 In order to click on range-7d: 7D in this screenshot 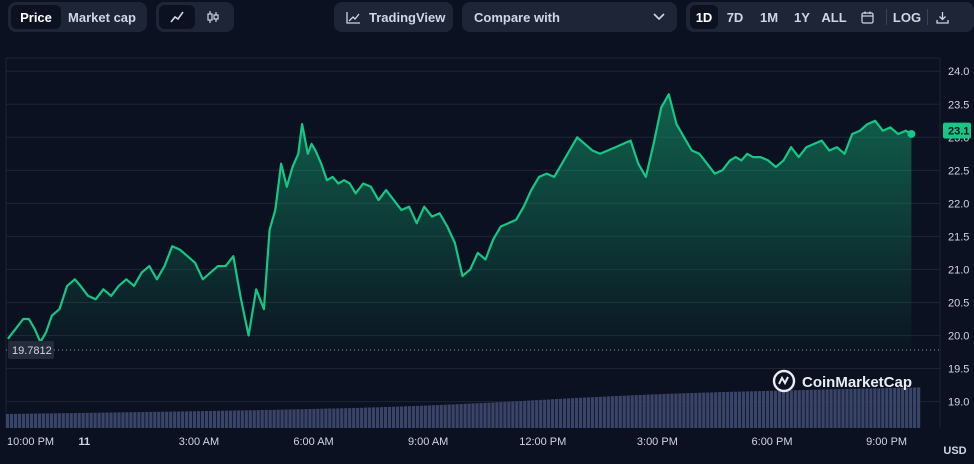, I will do `click(735, 17)`.